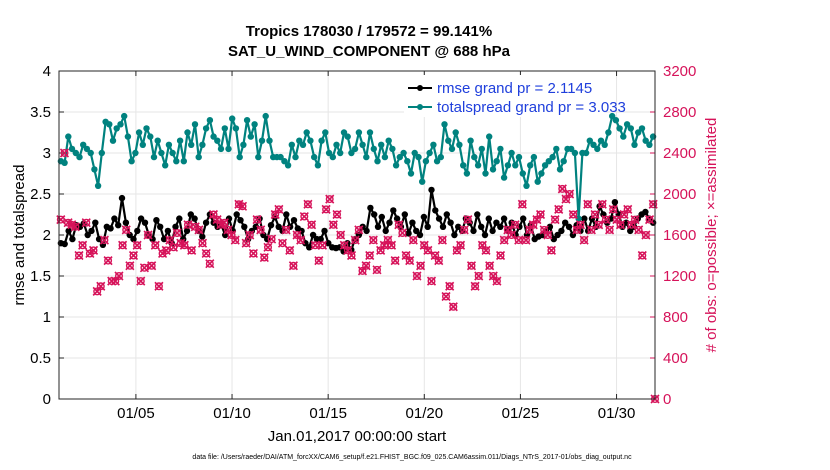 This screenshot has height=470, width=830. What do you see at coordinates (357, 436) in the screenshot?
I see `x-axis-label: Jan.01,2017 00:00:00 start` at bounding box center [357, 436].